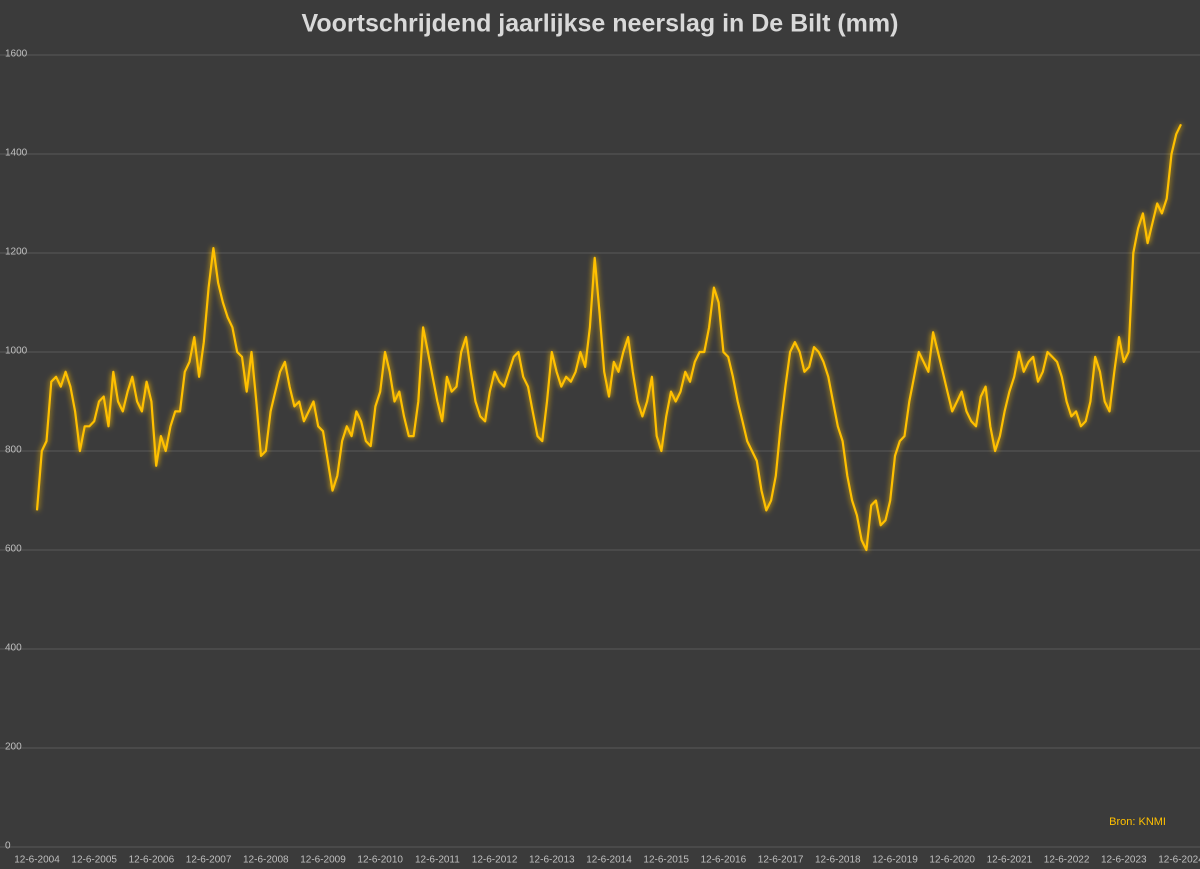 This screenshot has width=1200, height=869. Describe the element at coordinates (13, 747) in the screenshot. I see `y-tick-label: 200` at that location.